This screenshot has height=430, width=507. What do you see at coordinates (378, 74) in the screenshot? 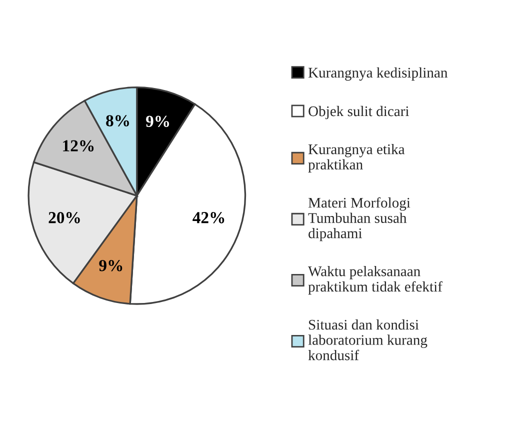
I see `legend-label: Kurangnya kedisiplinan` at bounding box center [378, 74].